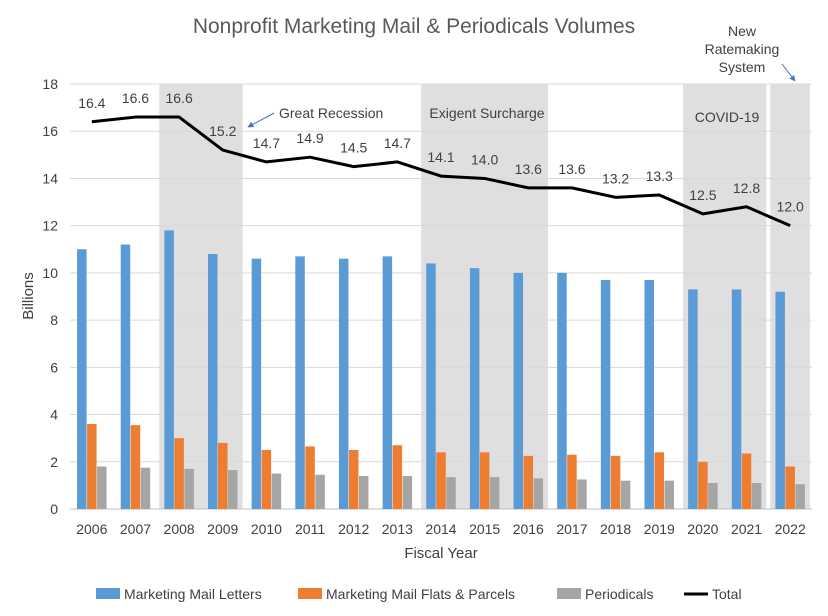 Image resolution: width=828 pixels, height=616 pixels. I want to click on x-tick-label: 2008, so click(179, 529).